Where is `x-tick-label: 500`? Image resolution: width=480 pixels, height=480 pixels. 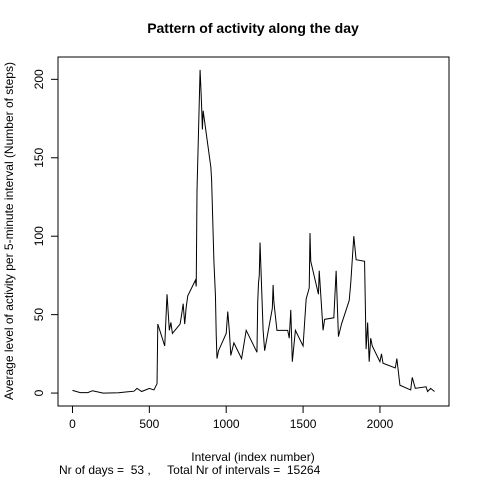 x-tick-label: 500 is located at coordinates (149, 424).